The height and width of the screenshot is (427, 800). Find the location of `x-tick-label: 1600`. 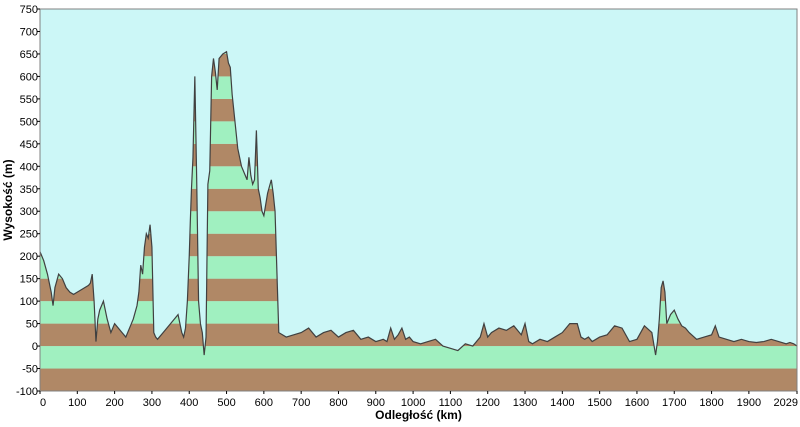

x-tick-label: 1600 is located at coordinates (637, 403).